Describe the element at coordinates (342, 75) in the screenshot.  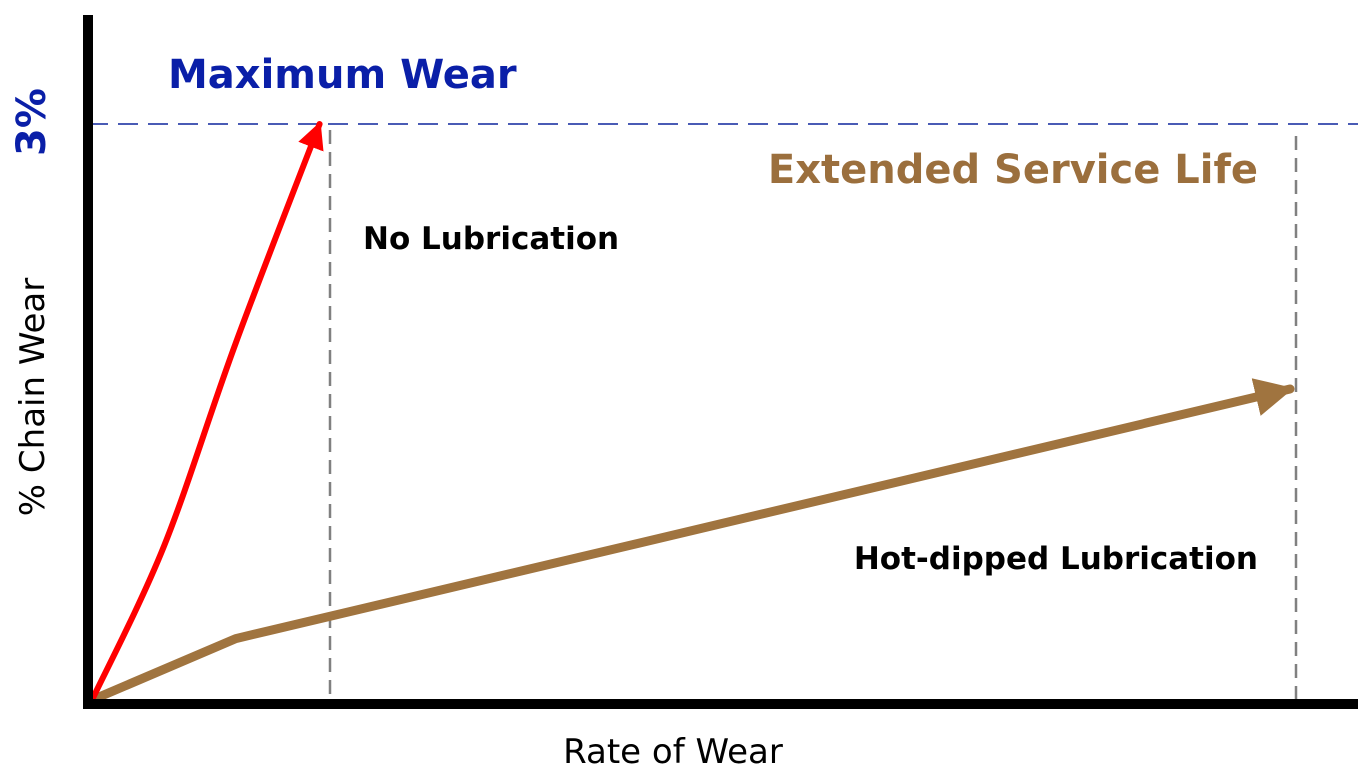
I see `max-wear-label: Maximum Wear` at that location.